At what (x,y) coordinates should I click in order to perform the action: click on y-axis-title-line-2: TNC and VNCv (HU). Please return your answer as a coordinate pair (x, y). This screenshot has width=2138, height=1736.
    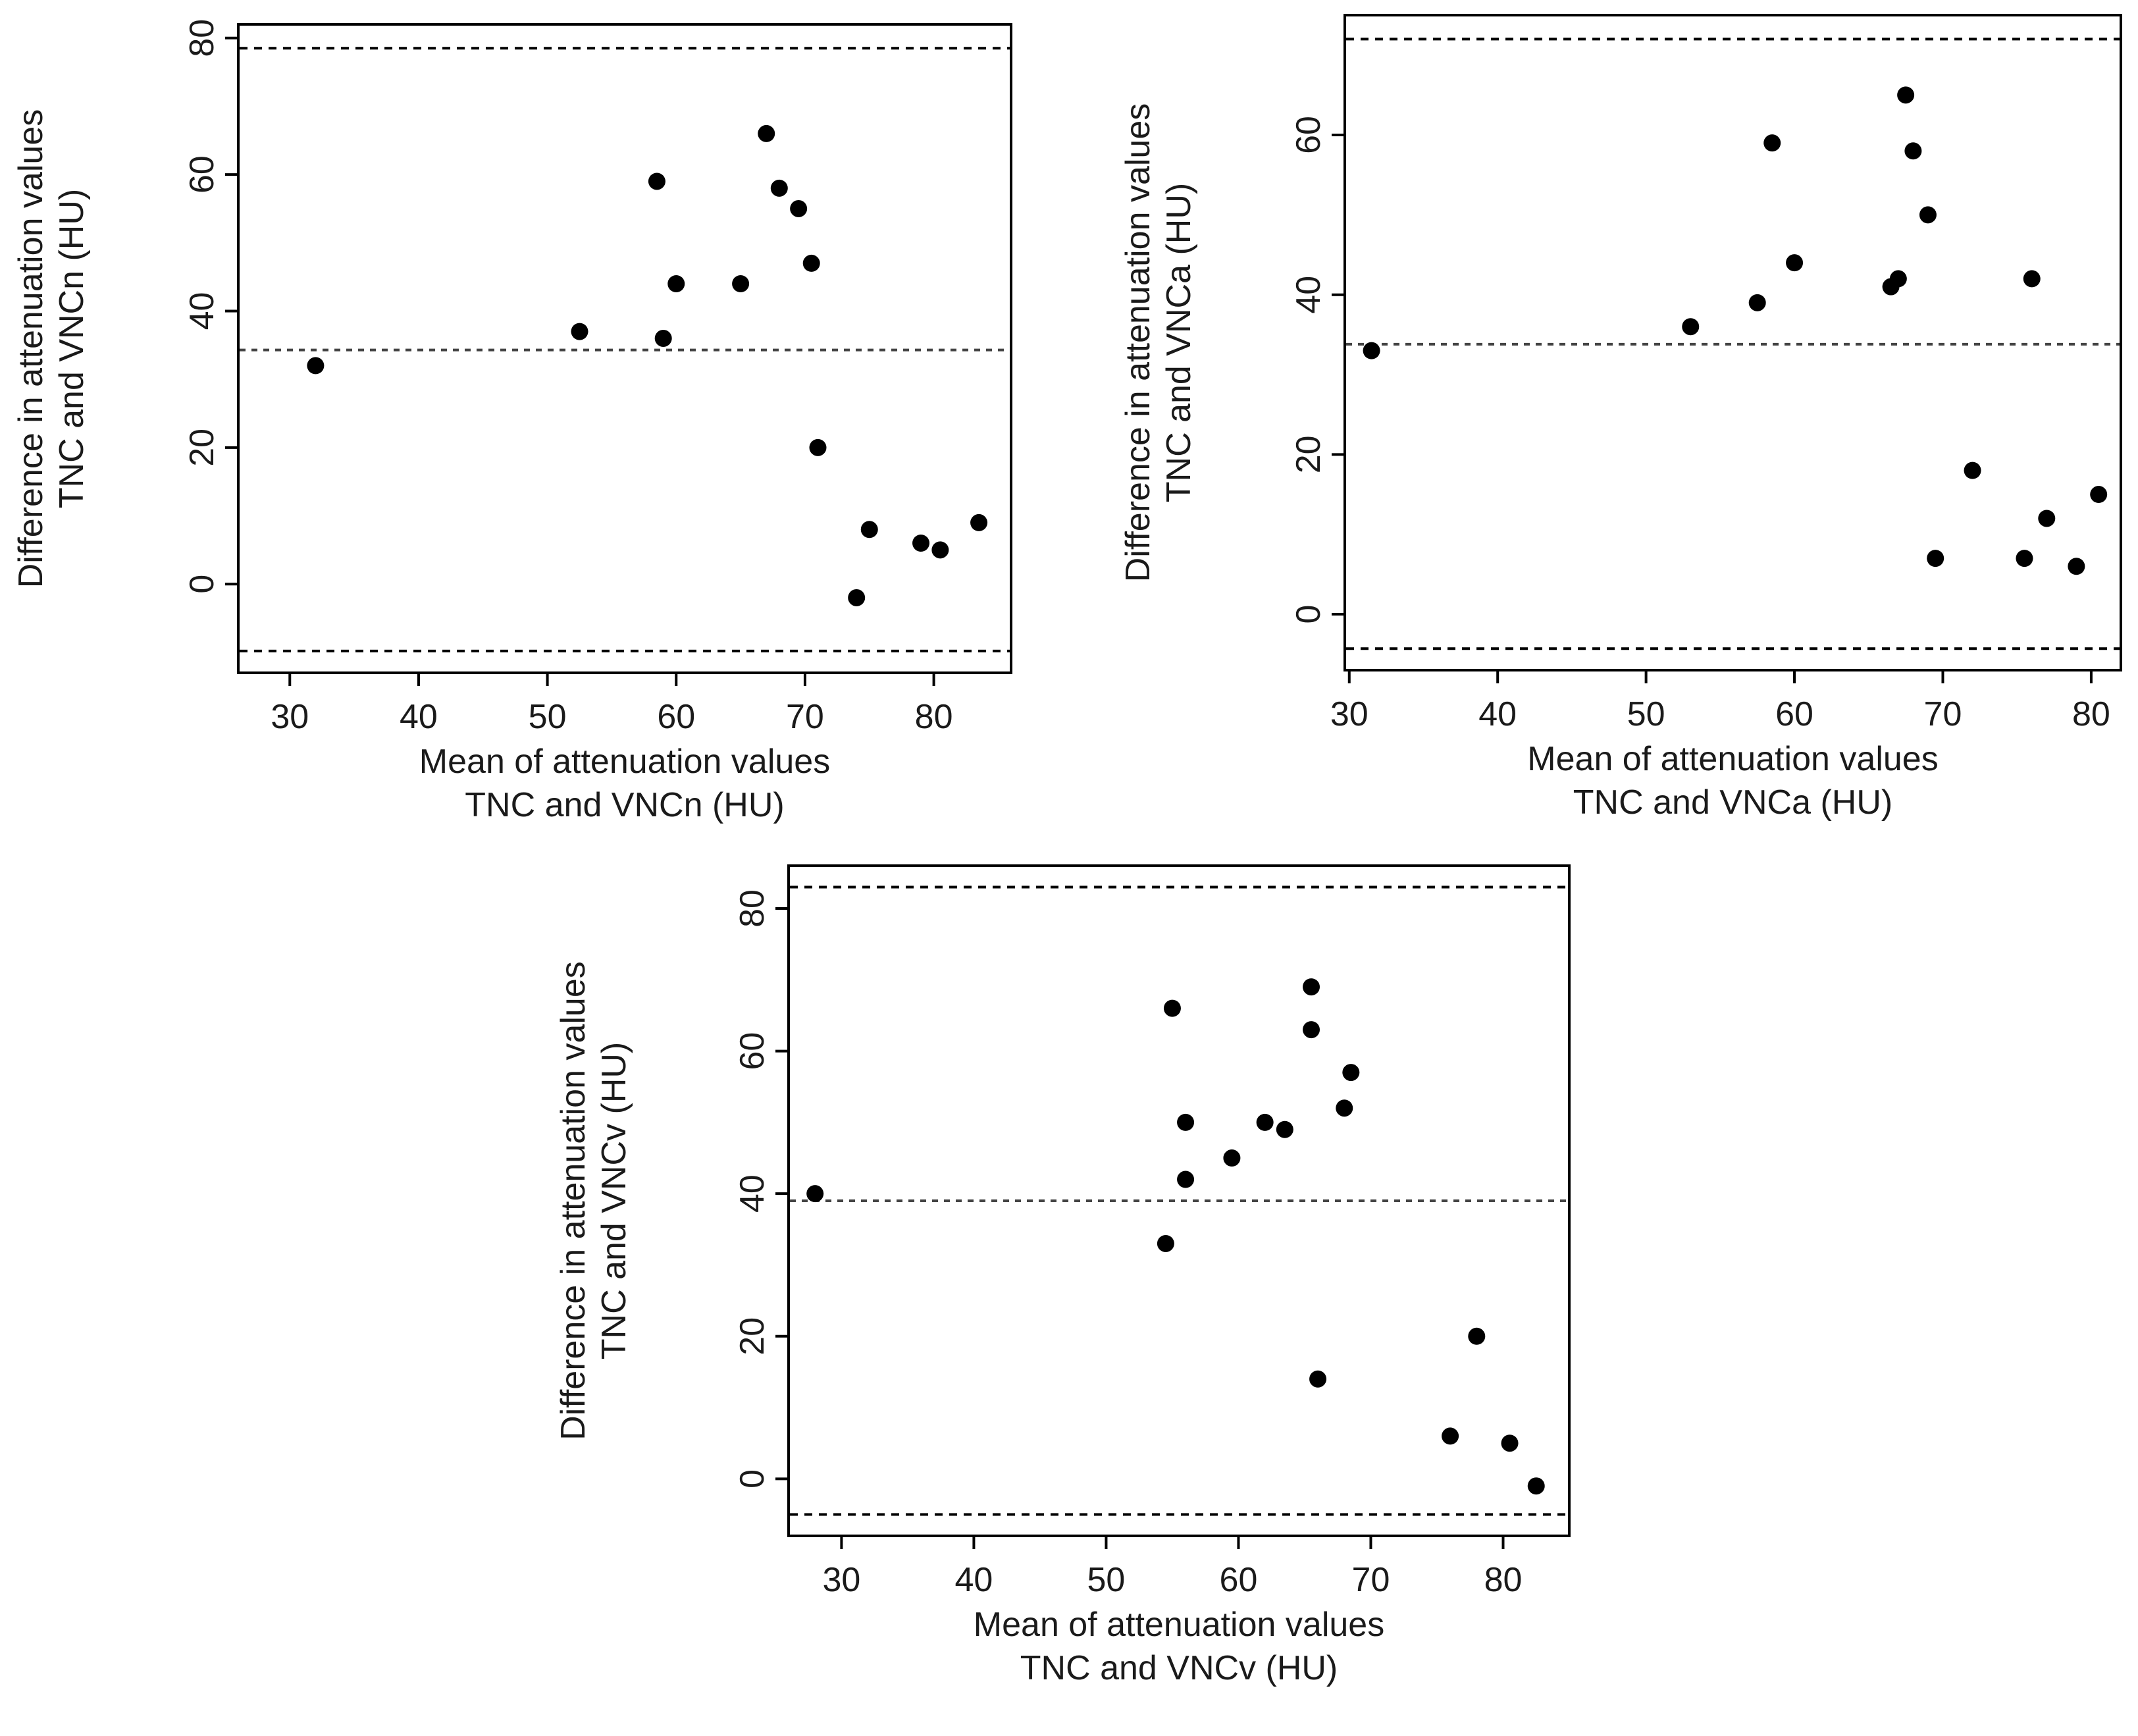
    Looking at the image, I should click on (614, 1201).